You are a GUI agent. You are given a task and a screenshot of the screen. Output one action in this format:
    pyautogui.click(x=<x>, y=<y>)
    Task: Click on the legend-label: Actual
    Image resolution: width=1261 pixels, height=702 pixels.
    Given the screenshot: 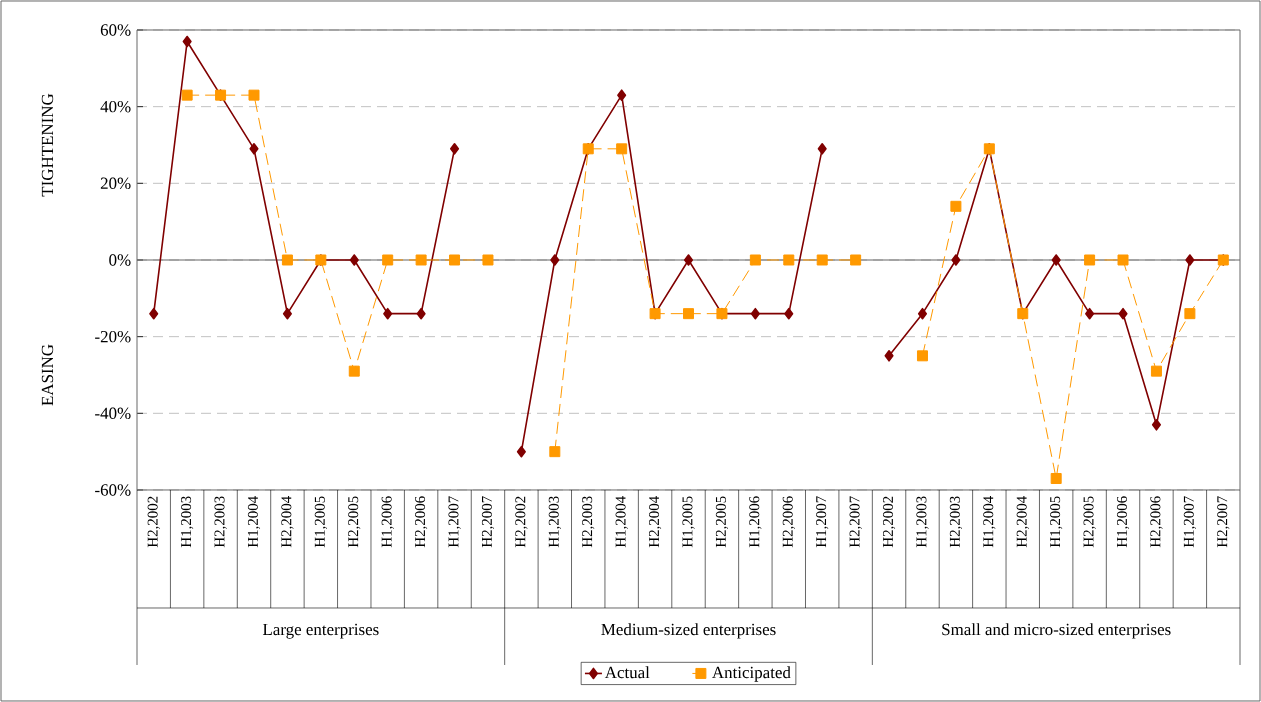 What is the action you would take?
    pyautogui.click(x=627, y=672)
    